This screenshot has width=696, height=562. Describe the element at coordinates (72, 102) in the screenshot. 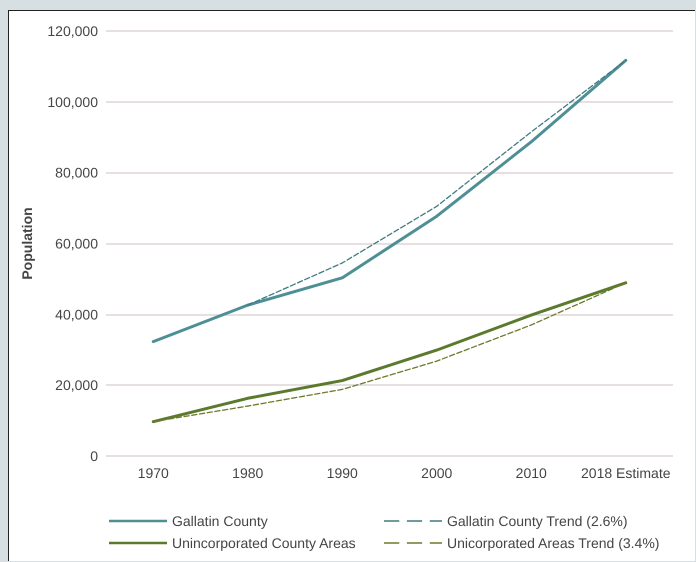

I see `y-tick-label: 100,000` at that location.